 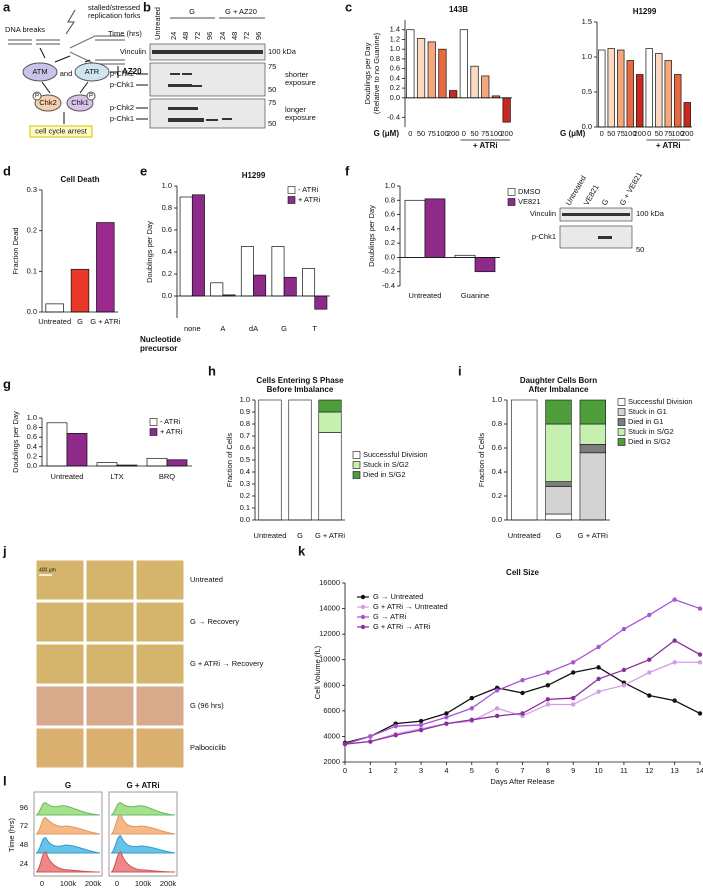 I want to click on legend-label: - ATRi, so click(x=308, y=189).